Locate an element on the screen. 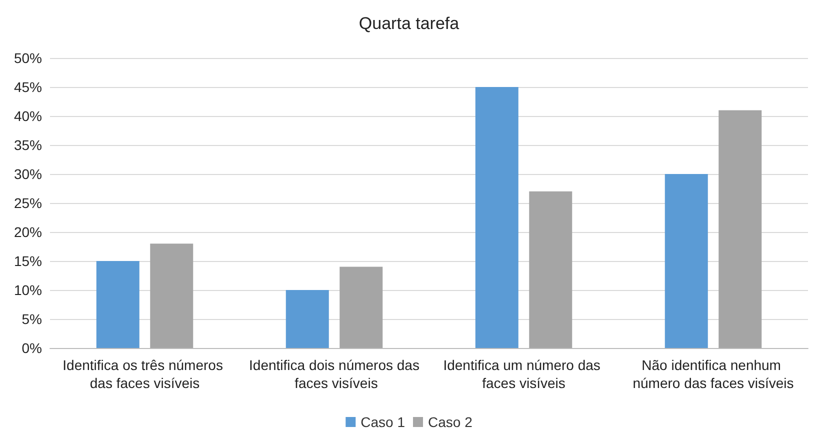 The width and height of the screenshot is (818, 434). y-tick-label: 10% is located at coordinates (28, 290).